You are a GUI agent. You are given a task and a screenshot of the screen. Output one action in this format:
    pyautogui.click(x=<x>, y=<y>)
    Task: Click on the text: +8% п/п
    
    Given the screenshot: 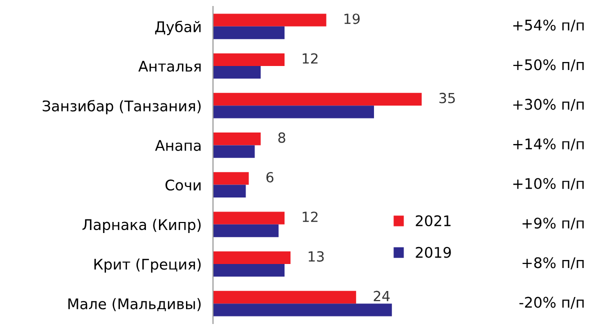 What is the action you would take?
    pyautogui.click(x=553, y=263)
    